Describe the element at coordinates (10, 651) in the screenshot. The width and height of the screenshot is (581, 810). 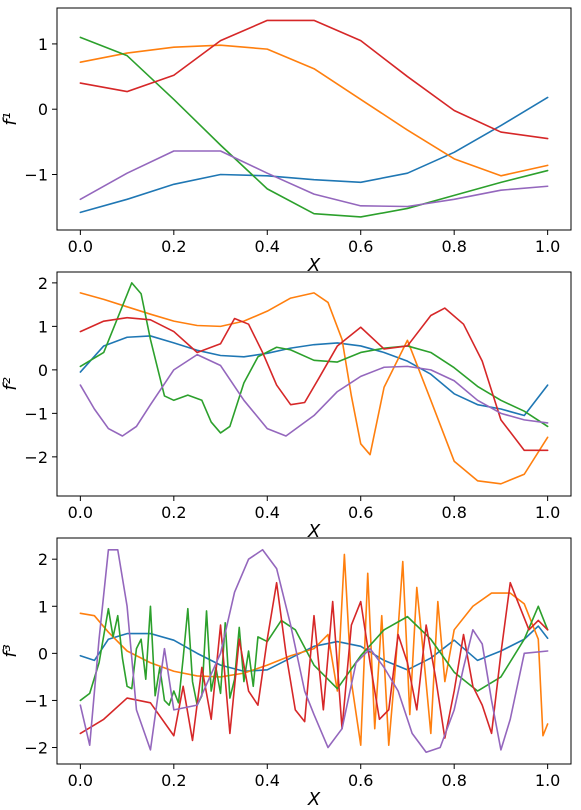
I see `y-axis-label: f³` at that location.